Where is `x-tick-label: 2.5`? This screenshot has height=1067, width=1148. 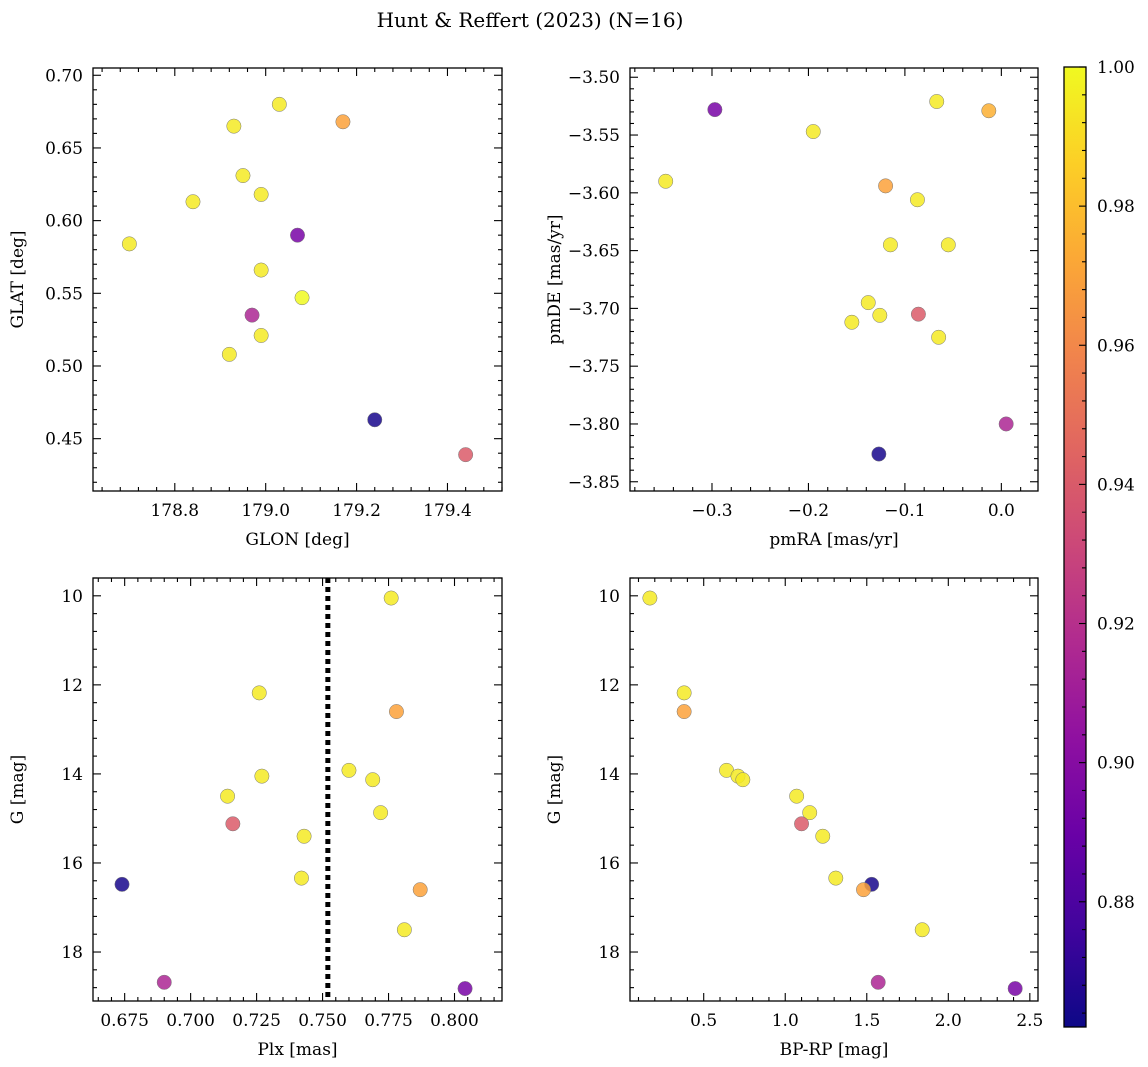 x-tick-label: 2.5 is located at coordinates (1029, 1021).